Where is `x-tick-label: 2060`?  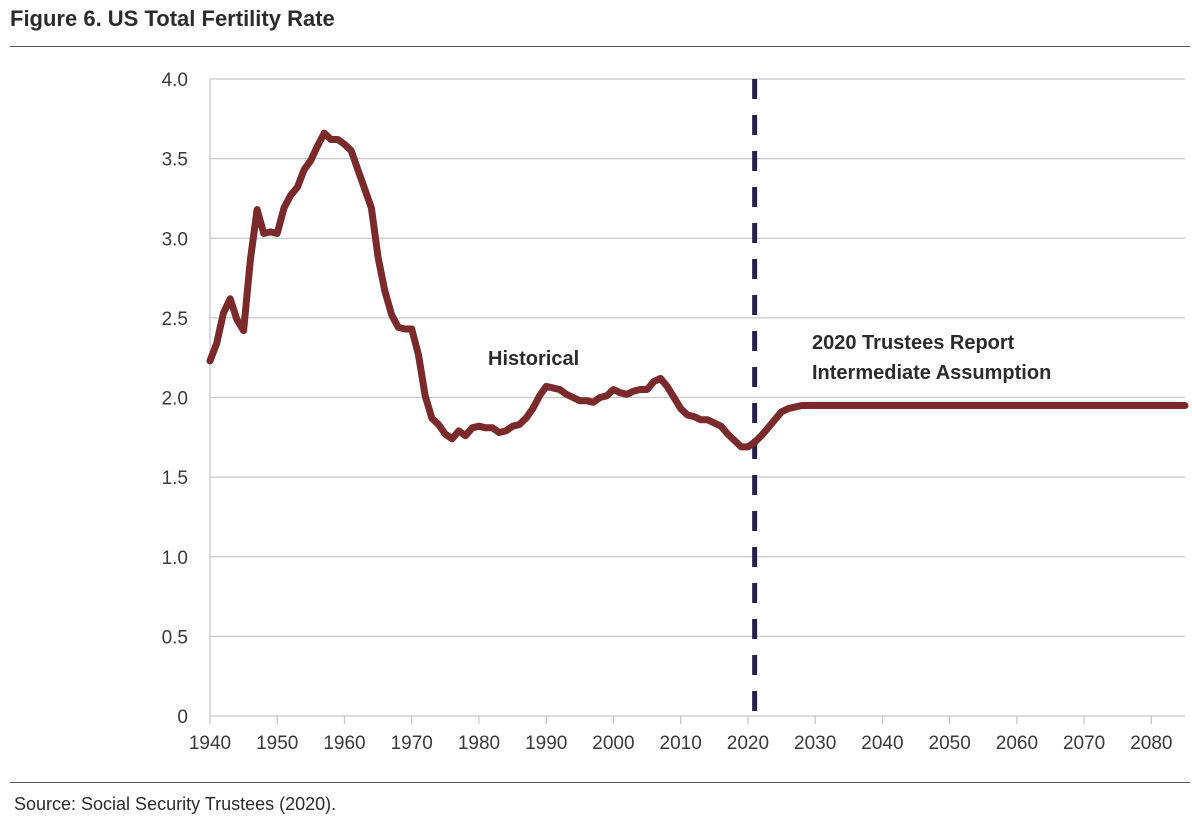
x-tick-label: 2060 is located at coordinates (1017, 743).